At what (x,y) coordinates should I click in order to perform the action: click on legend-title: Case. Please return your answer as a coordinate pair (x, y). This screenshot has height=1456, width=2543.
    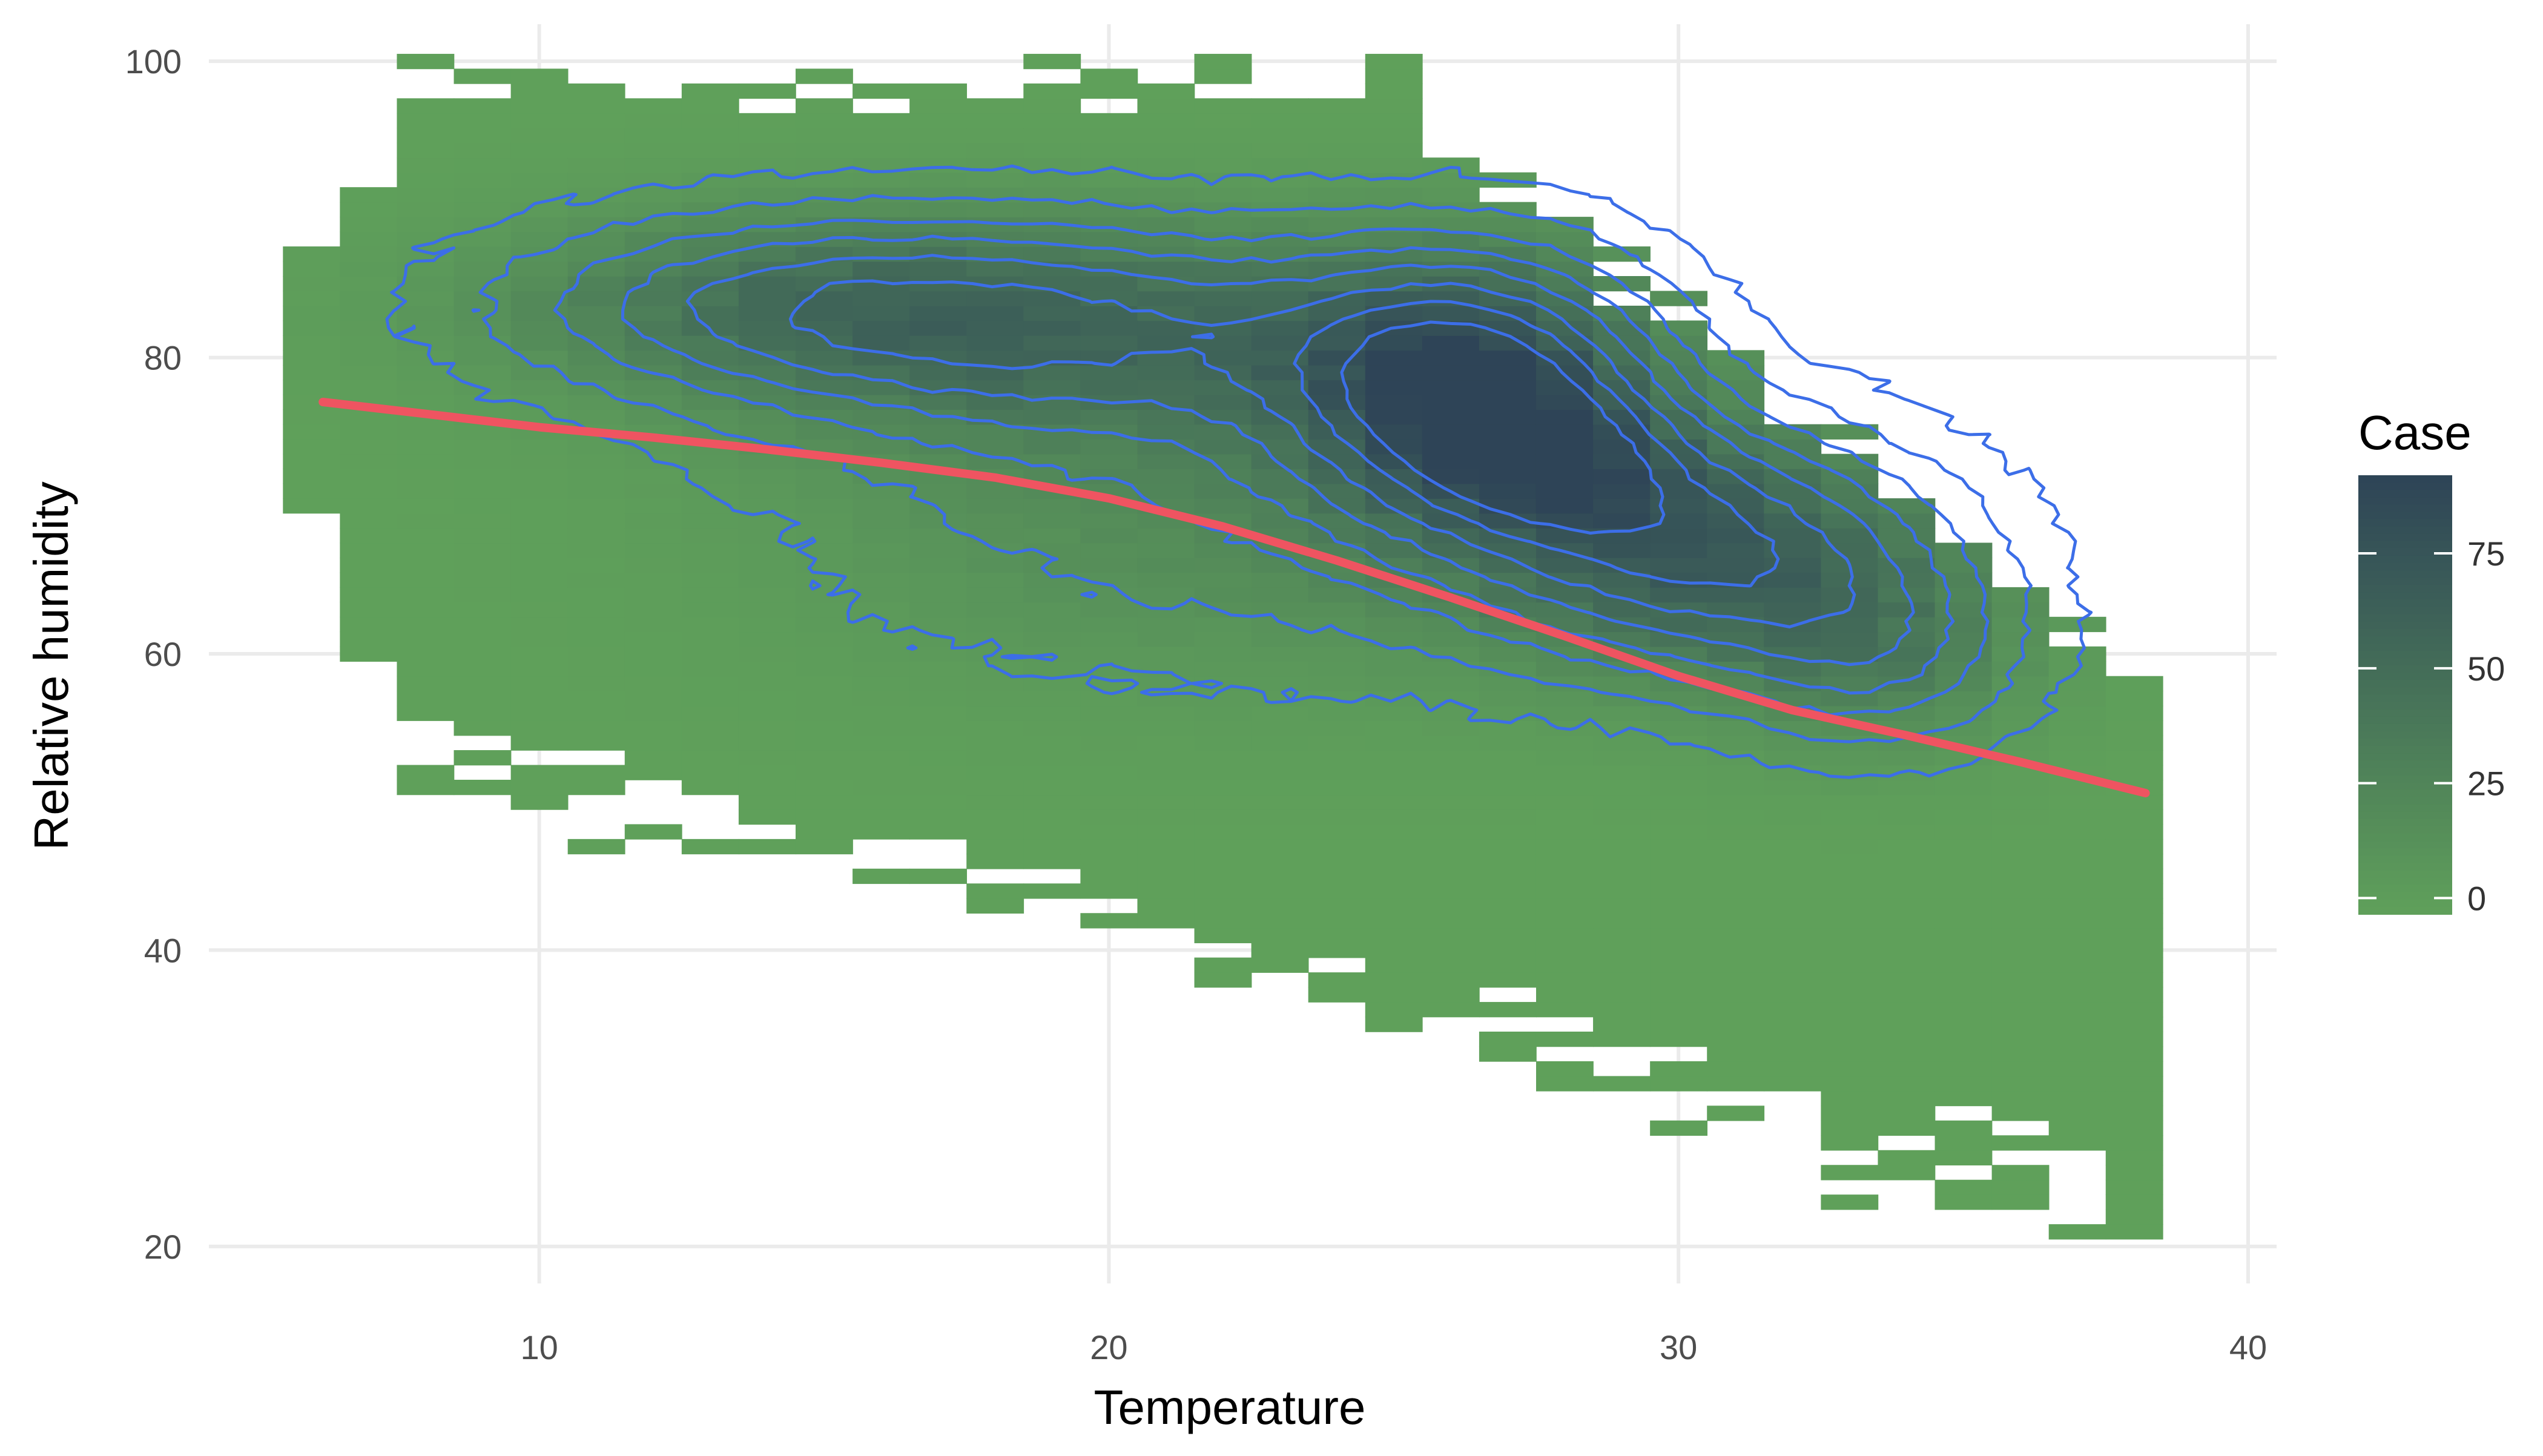
    Looking at the image, I should click on (2415, 433).